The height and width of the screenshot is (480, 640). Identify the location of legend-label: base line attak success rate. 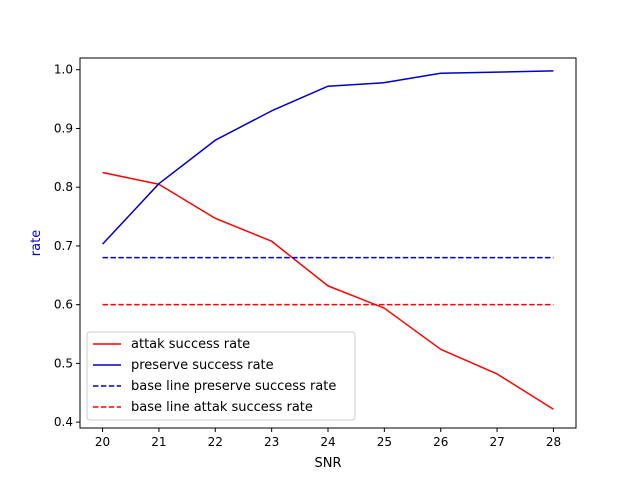
(222, 407).